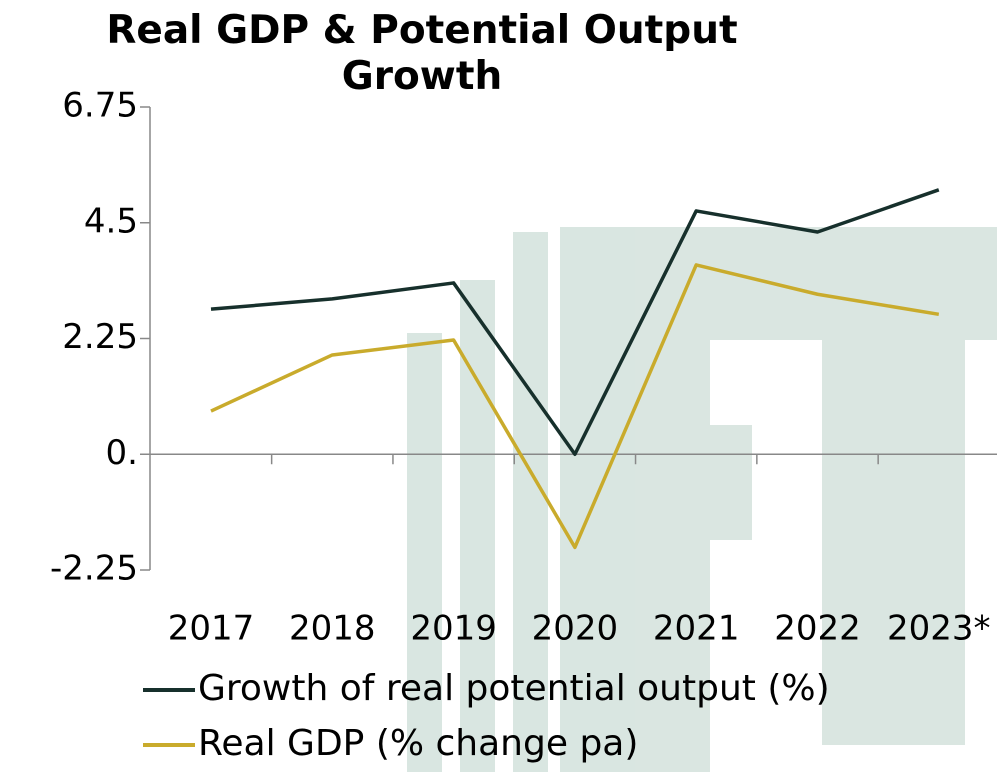  Describe the element at coordinates (422, 53) in the screenshot. I see `chart-title: Real GDP & Potential Output Growth` at that location.